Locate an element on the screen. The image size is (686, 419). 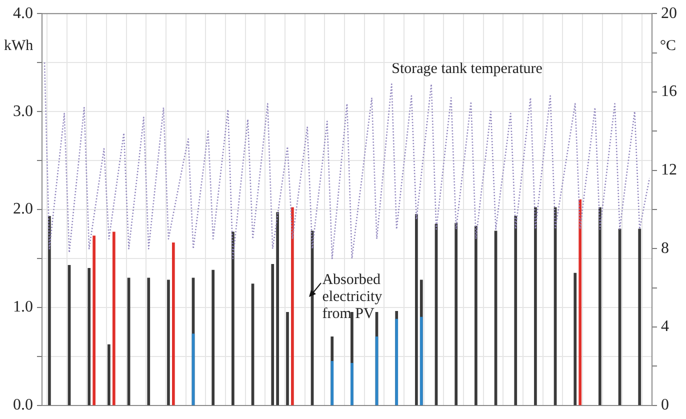
y-tick-label: 0.0 is located at coordinates (23, 405).